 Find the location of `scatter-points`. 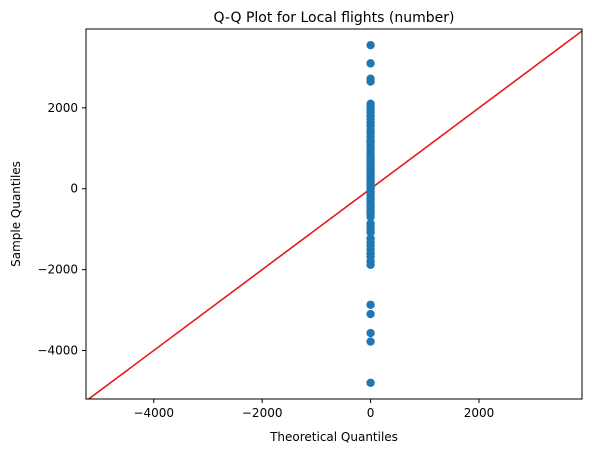

scatter-points is located at coordinates (370, 214).